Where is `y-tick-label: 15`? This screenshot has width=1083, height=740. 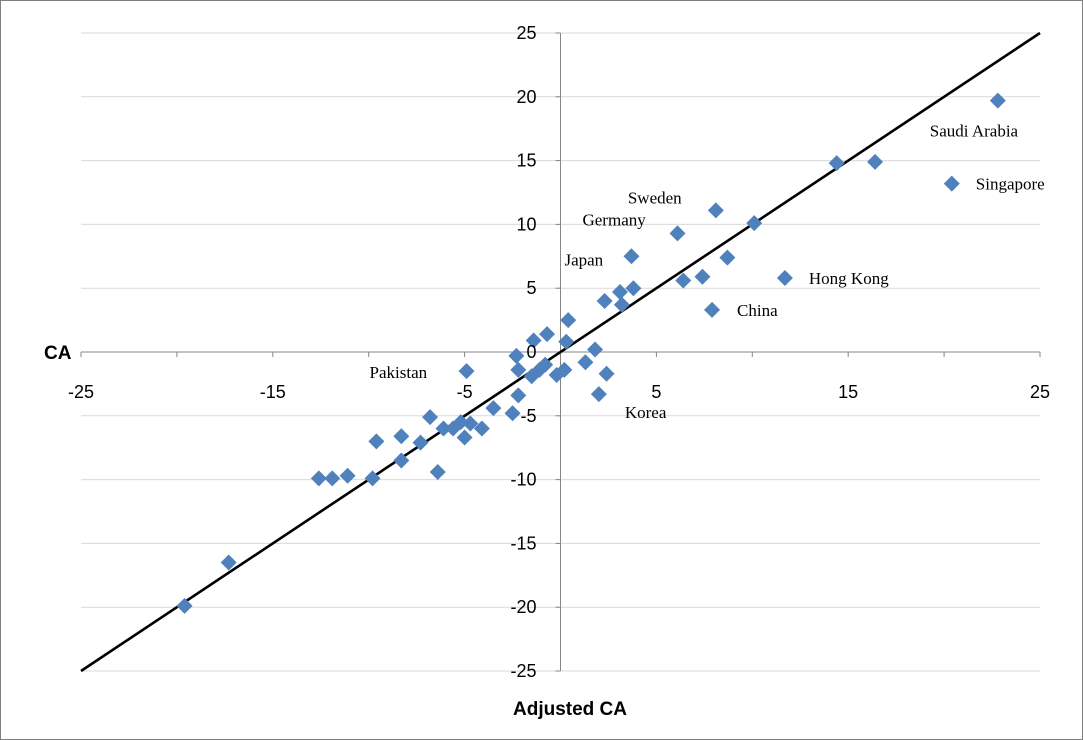 y-tick-label: 15 is located at coordinates (526, 161).